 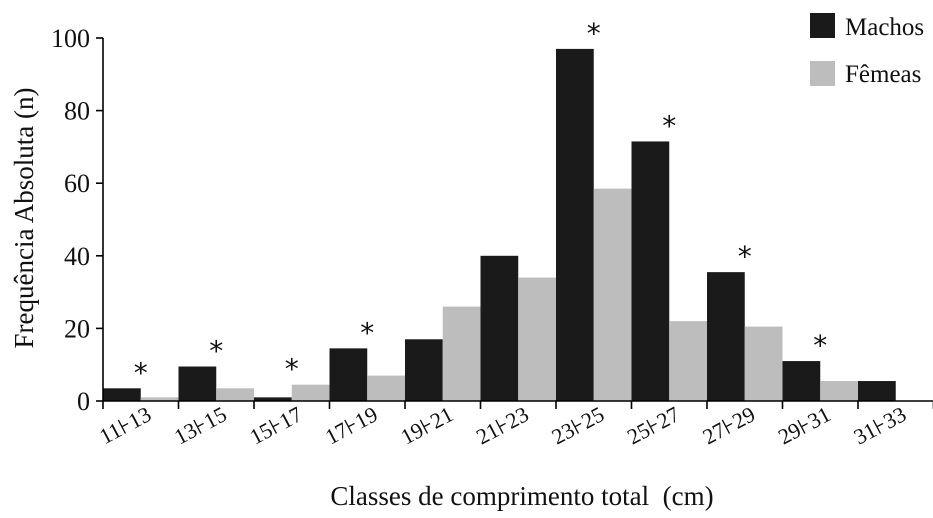 What do you see at coordinates (77, 183) in the screenshot?
I see `y-tick-label: 60` at bounding box center [77, 183].